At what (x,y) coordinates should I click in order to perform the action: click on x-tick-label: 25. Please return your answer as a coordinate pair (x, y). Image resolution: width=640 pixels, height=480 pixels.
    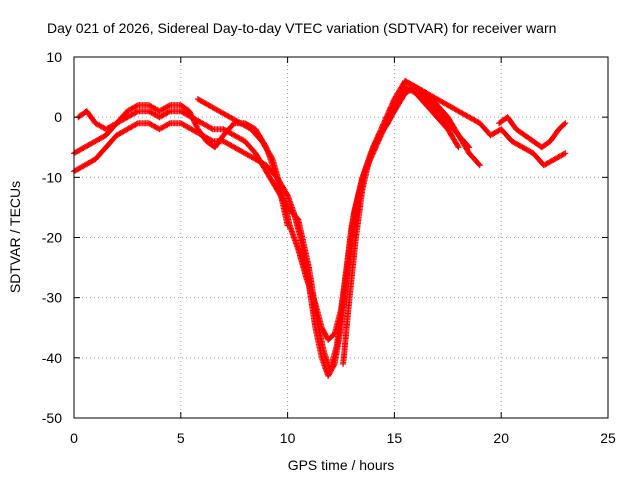
    Looking at the image, I should click on (608, 438).